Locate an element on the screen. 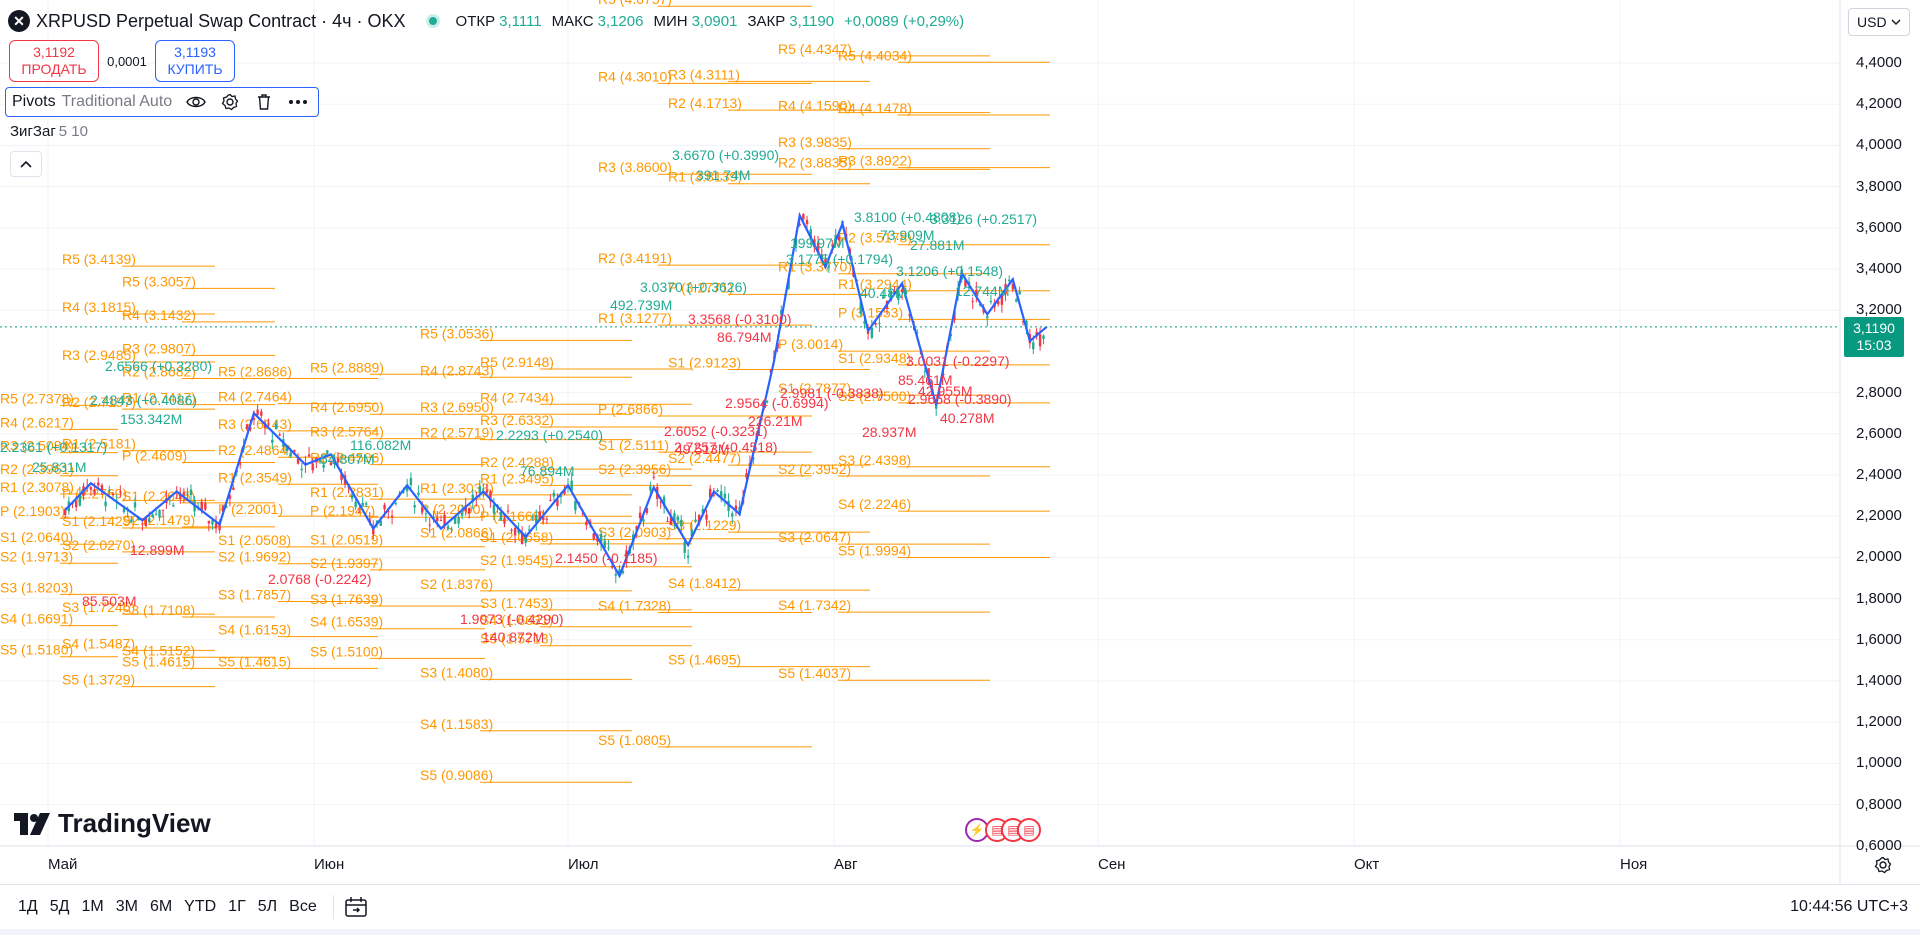 This screenshot has height=935, width=1920. zigzag-volume-label: 27.881M is located at coordinates (937, 245).